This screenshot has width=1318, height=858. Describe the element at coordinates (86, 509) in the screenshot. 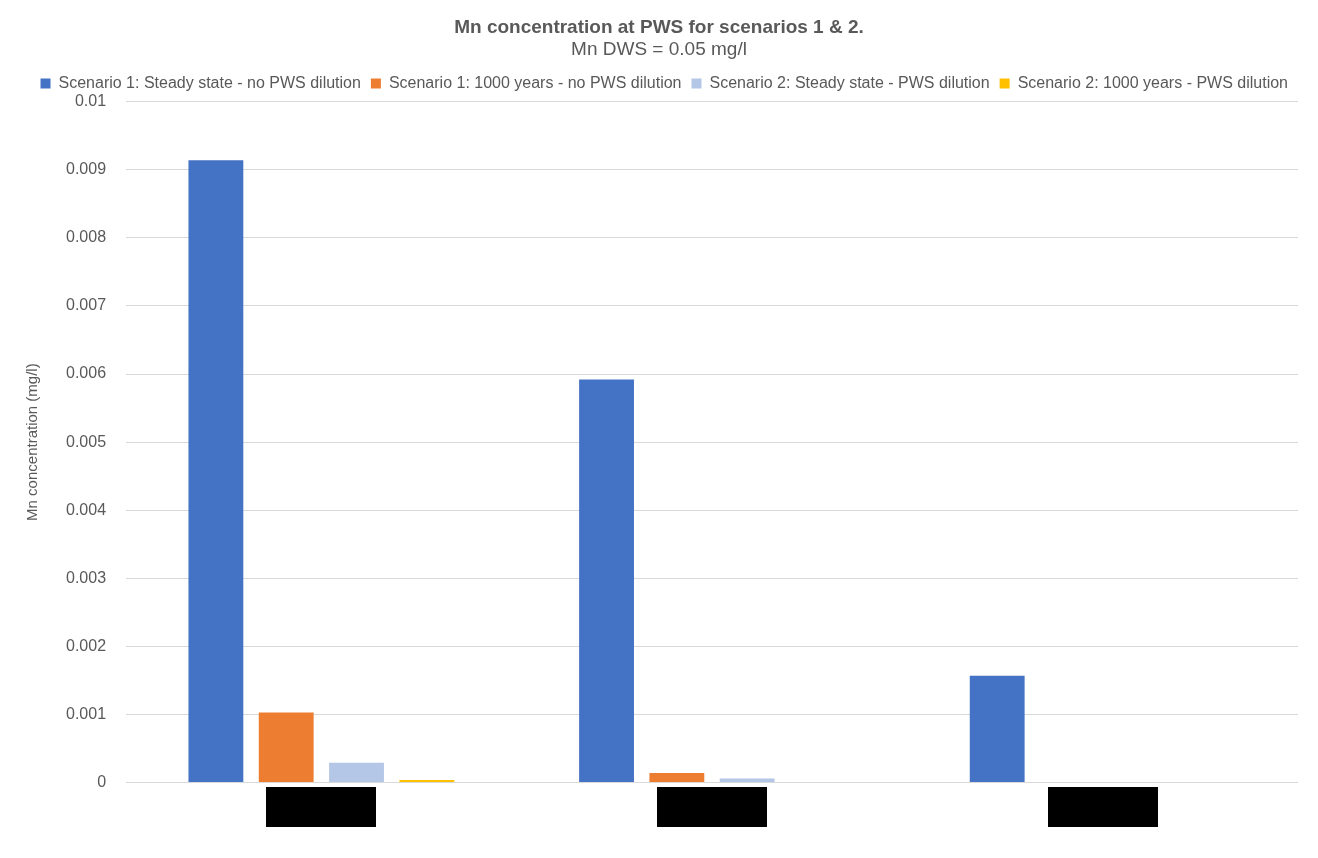

I see `y-tick-label: 0.004` at that location.